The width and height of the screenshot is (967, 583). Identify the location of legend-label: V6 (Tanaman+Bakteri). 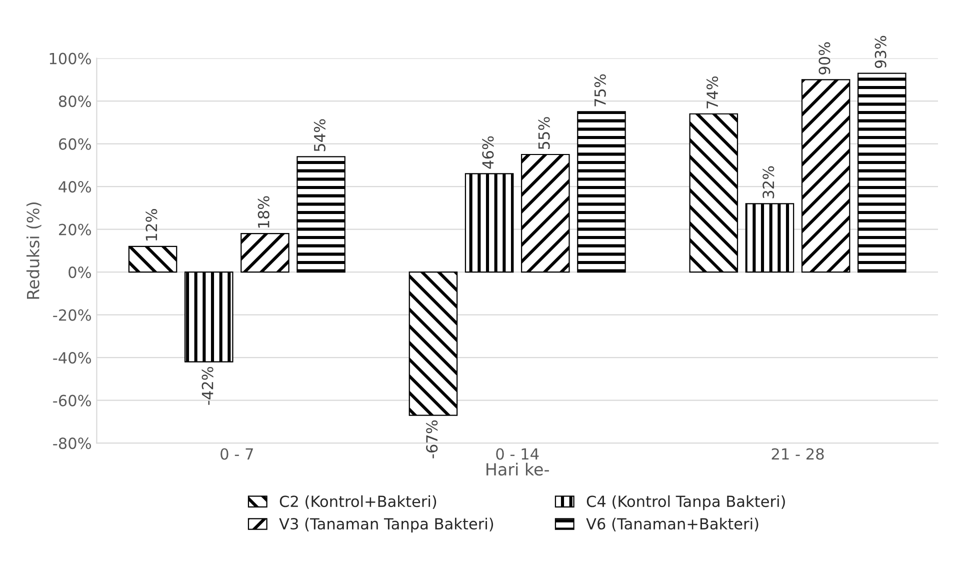
(672, 525).